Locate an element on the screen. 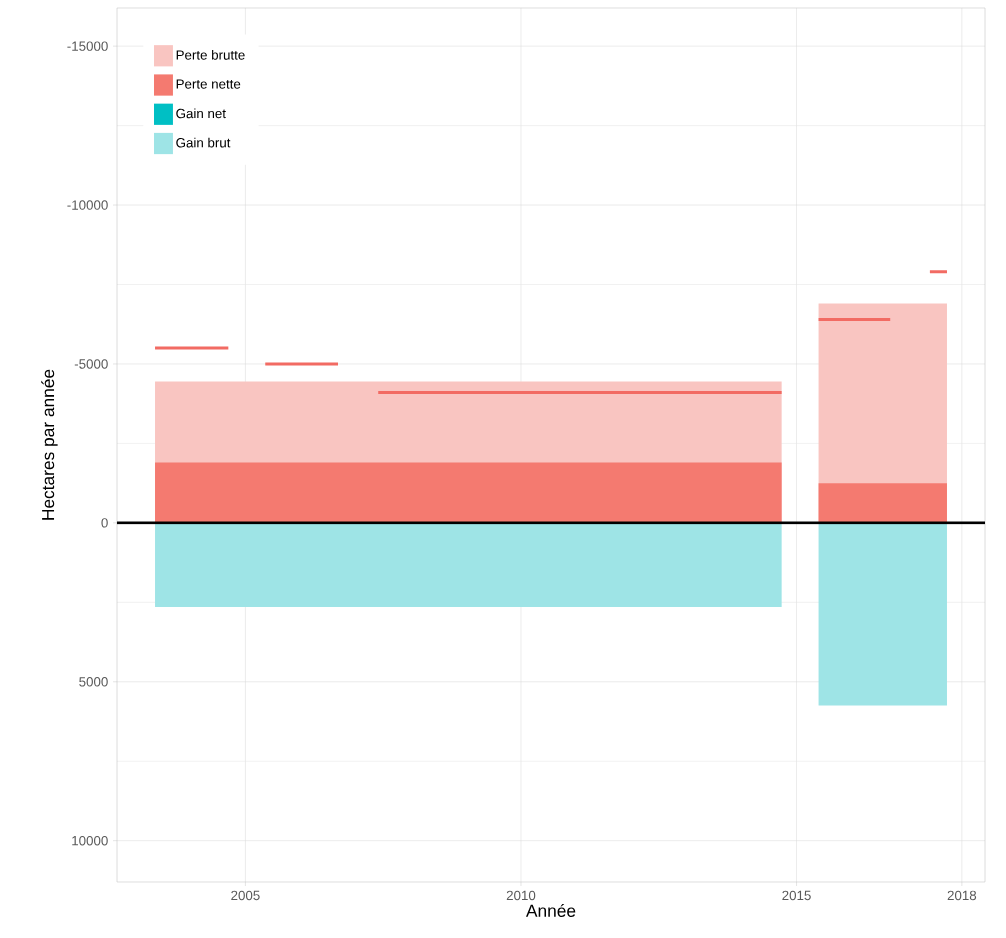  x-tick-label: 2010 is located at coordinates (521, 895).